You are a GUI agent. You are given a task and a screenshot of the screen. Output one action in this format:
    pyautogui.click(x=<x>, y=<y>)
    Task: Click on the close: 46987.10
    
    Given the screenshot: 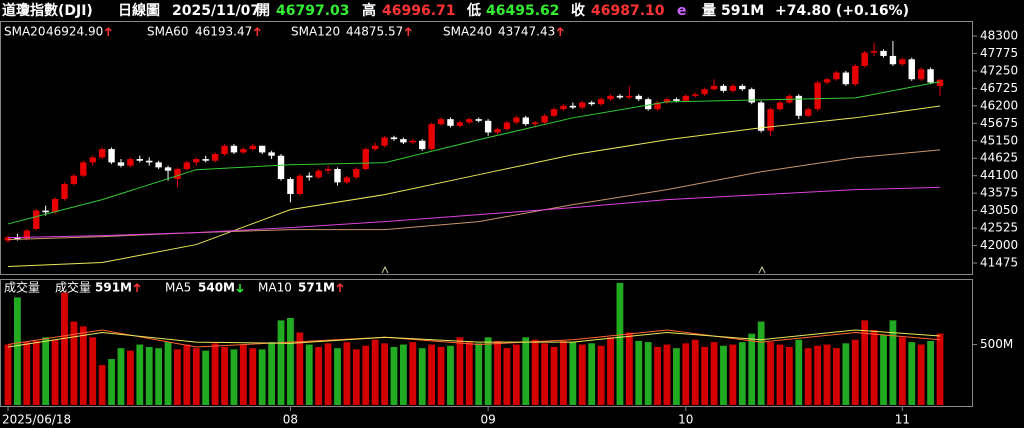 What is the action you would take?
    pyautogui.click(x=628, y=11)
    